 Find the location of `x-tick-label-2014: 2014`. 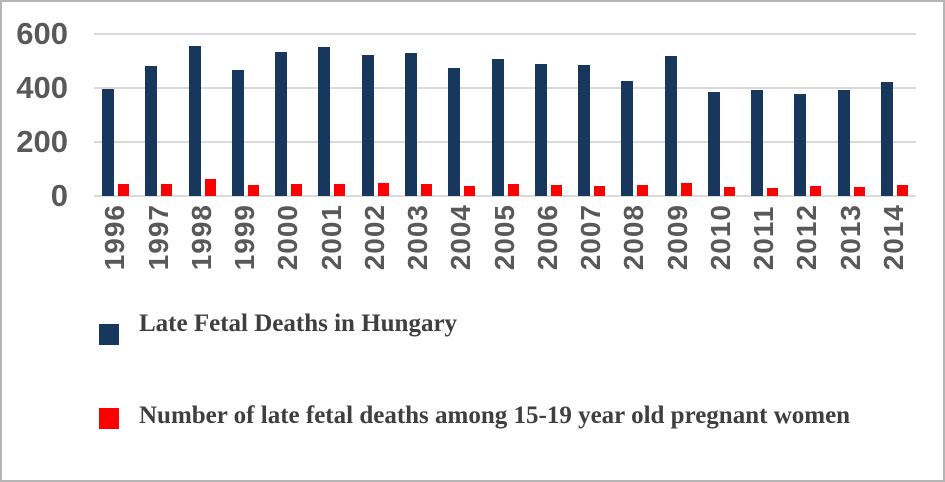

x-tick-label-2014: 2014 is located at coordinates (894, 237).